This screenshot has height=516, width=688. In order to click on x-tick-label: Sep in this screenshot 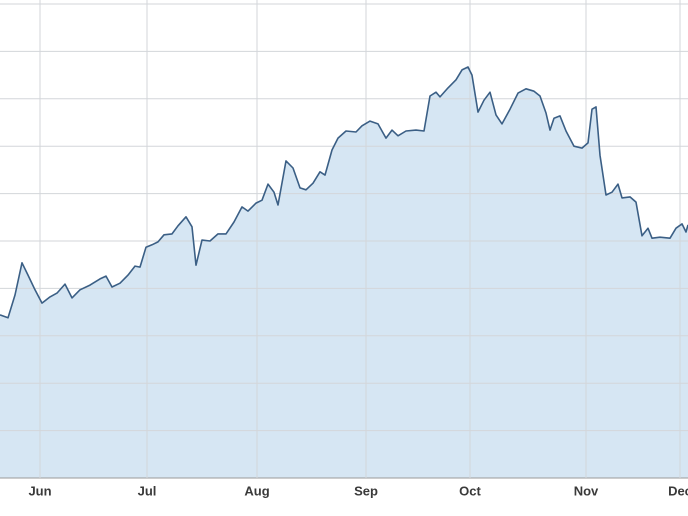, I will do `click(366, 490)`.